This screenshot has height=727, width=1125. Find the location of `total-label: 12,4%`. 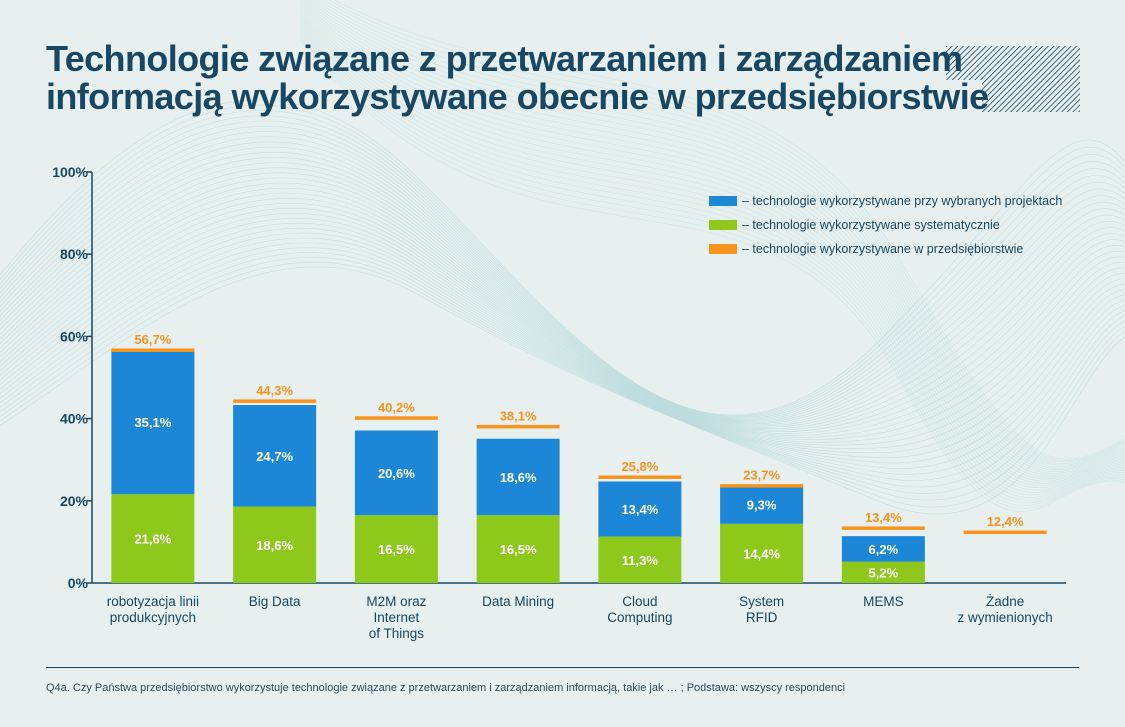

total-label: 12,4% is located at coordinates (1005, 521).